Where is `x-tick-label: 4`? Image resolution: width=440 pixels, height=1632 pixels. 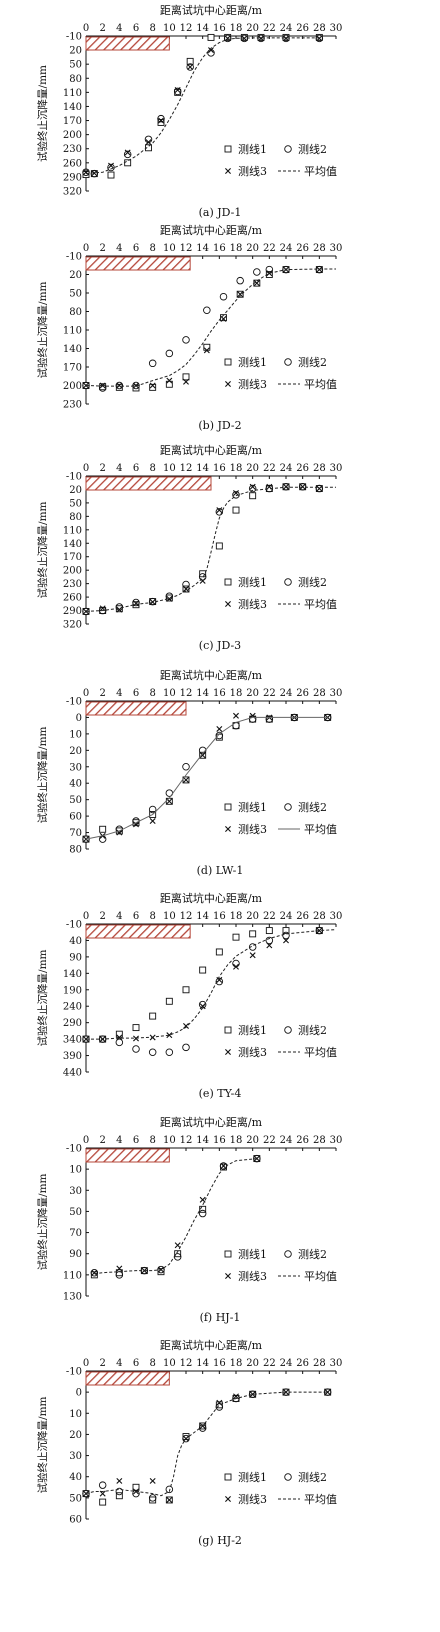 x-tick-label: 4 is located at coordinates (119, 468).